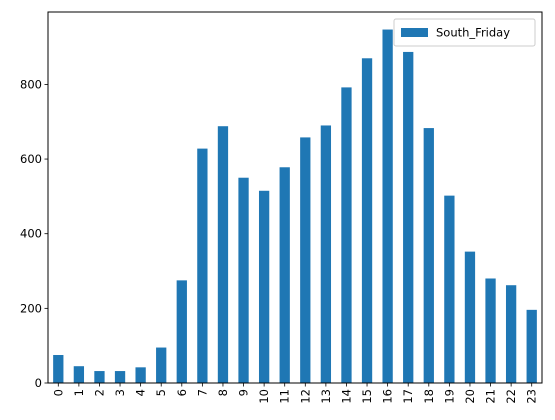  What do you see at coordinates (141, 392) in the screenshot?
I see `x-tick-label-4: 4` at bounding box center [141, 392].